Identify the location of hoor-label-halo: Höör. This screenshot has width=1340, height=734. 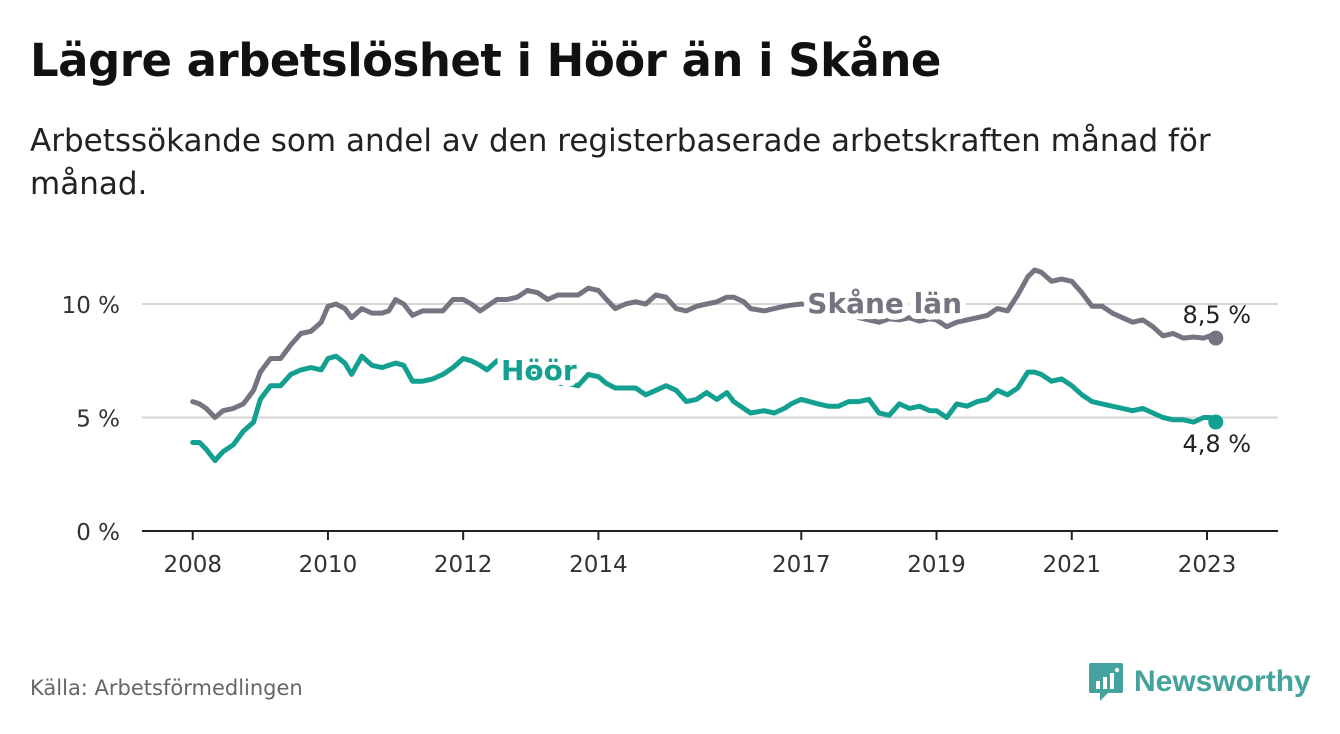
(539, 370).